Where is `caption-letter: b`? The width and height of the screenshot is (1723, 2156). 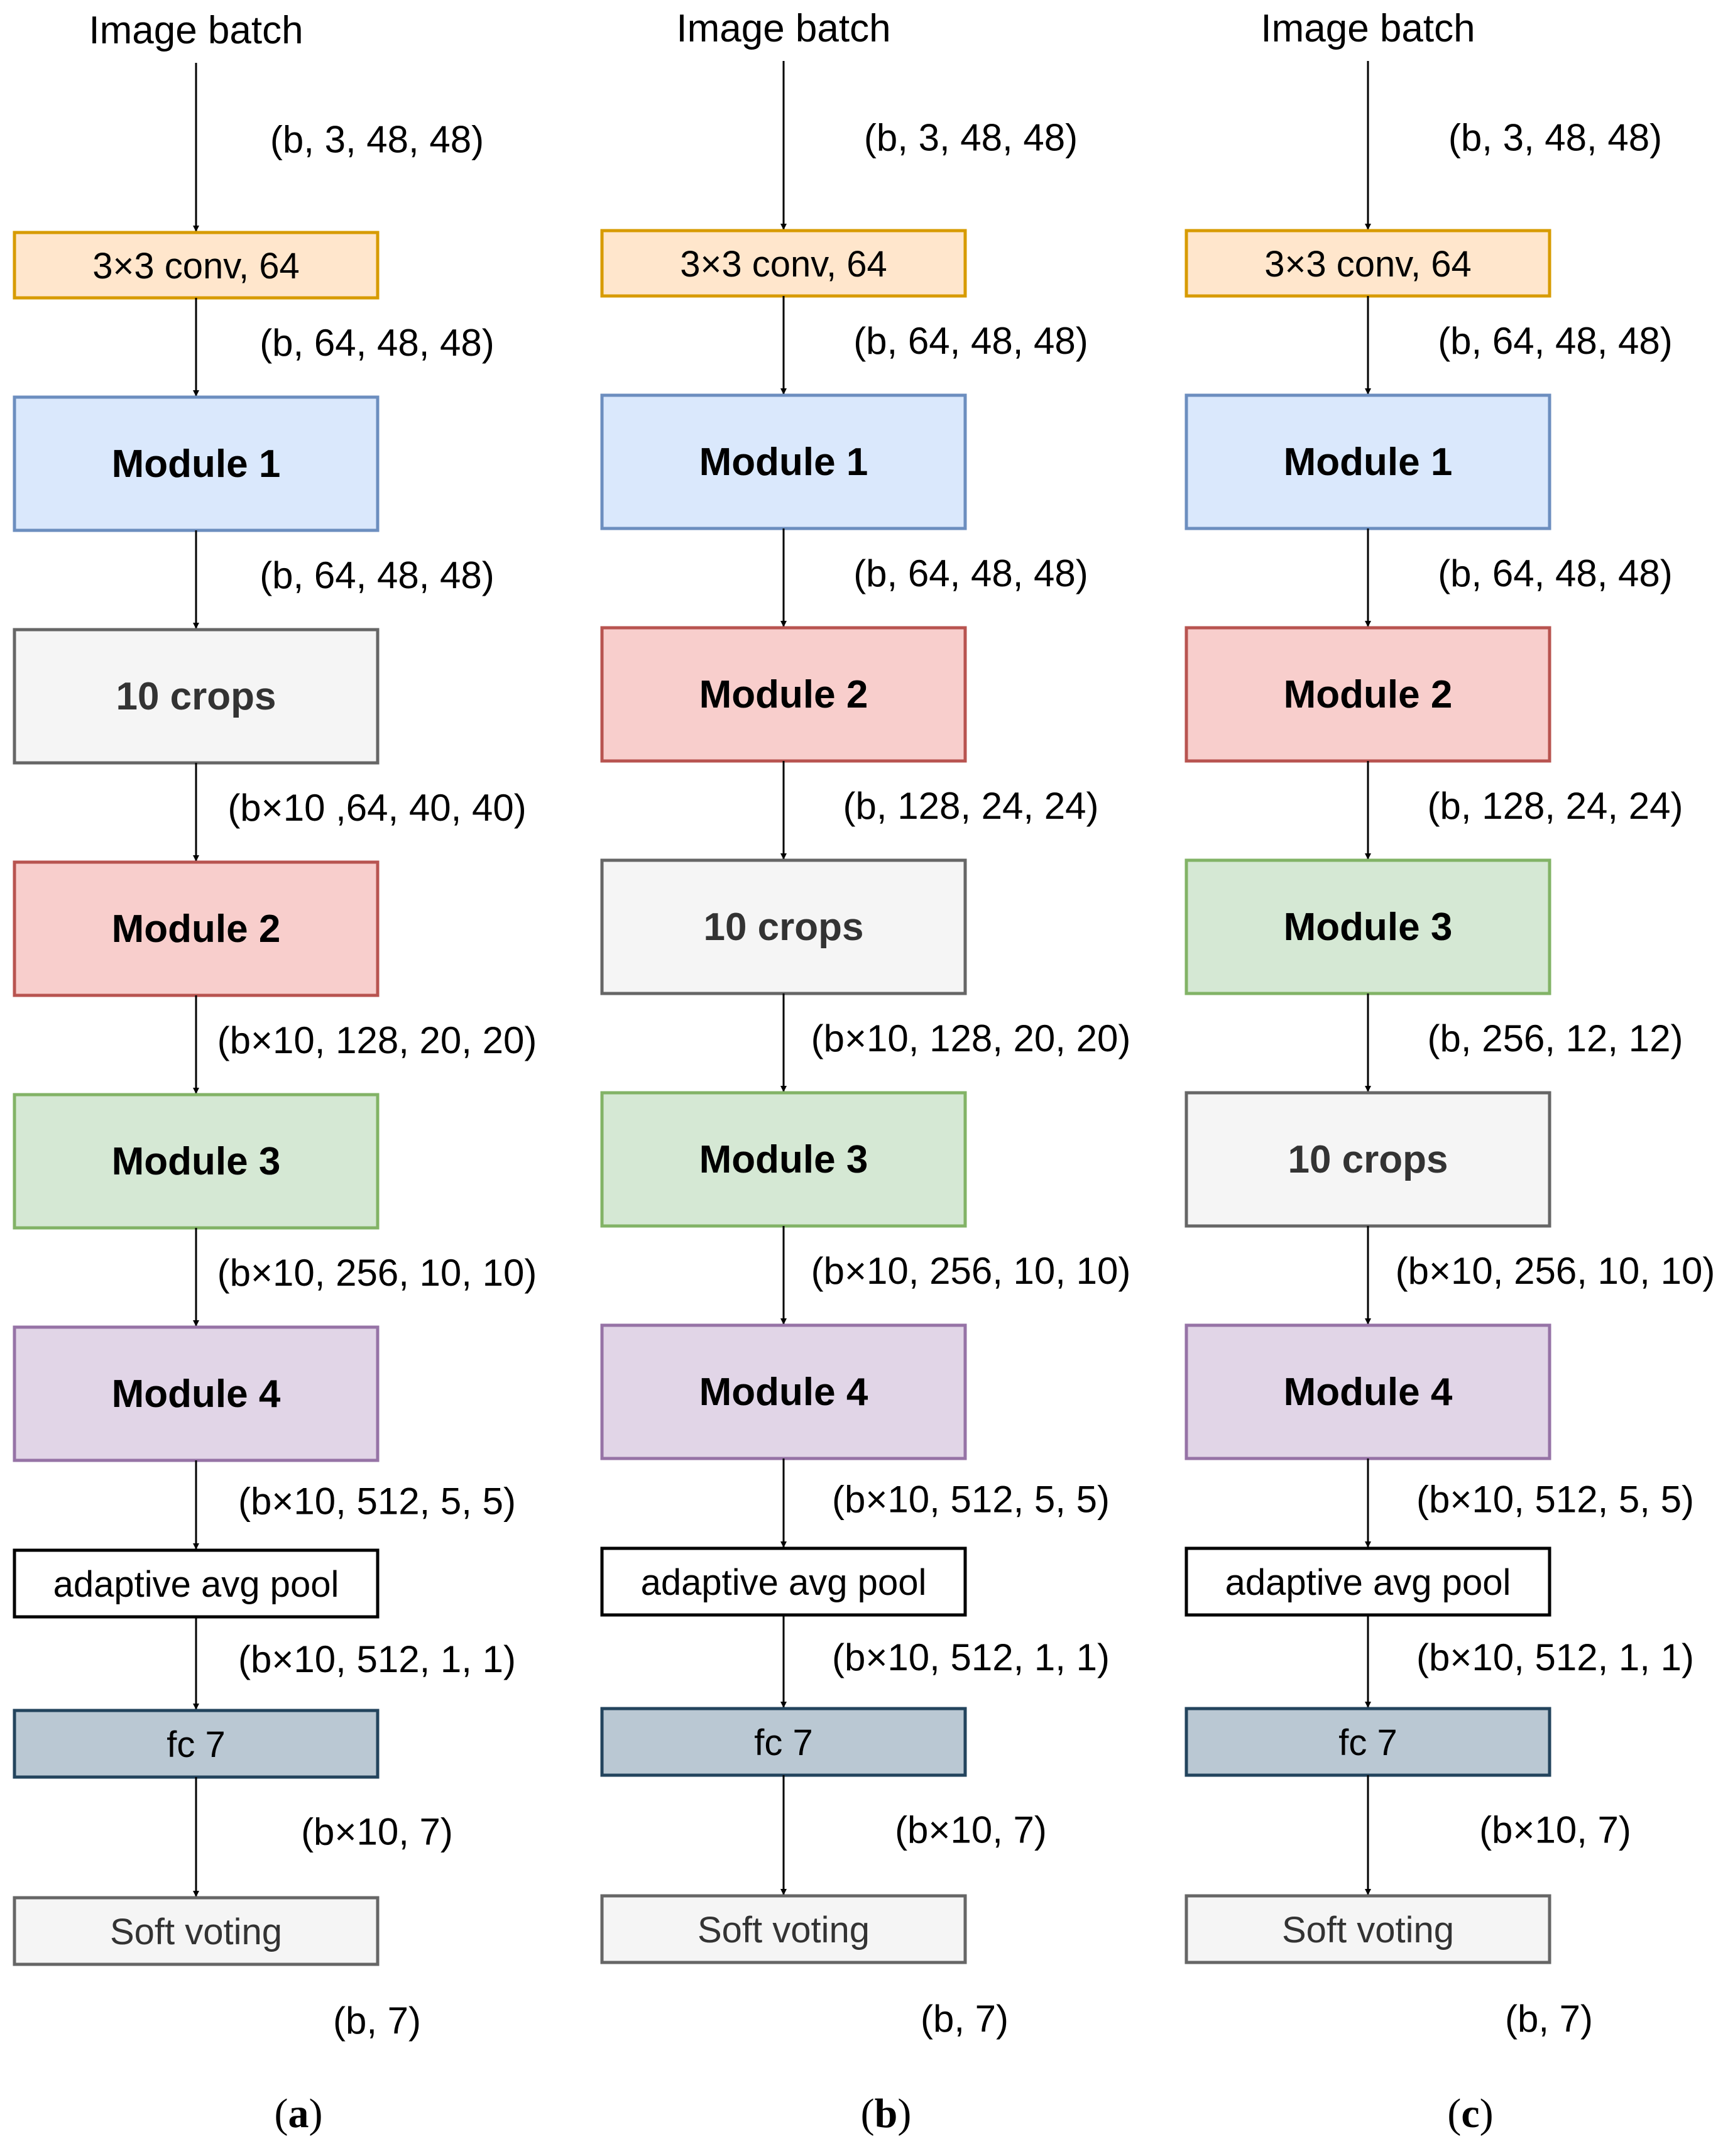
caption-letter: b is located at coordinates (886, 2114).